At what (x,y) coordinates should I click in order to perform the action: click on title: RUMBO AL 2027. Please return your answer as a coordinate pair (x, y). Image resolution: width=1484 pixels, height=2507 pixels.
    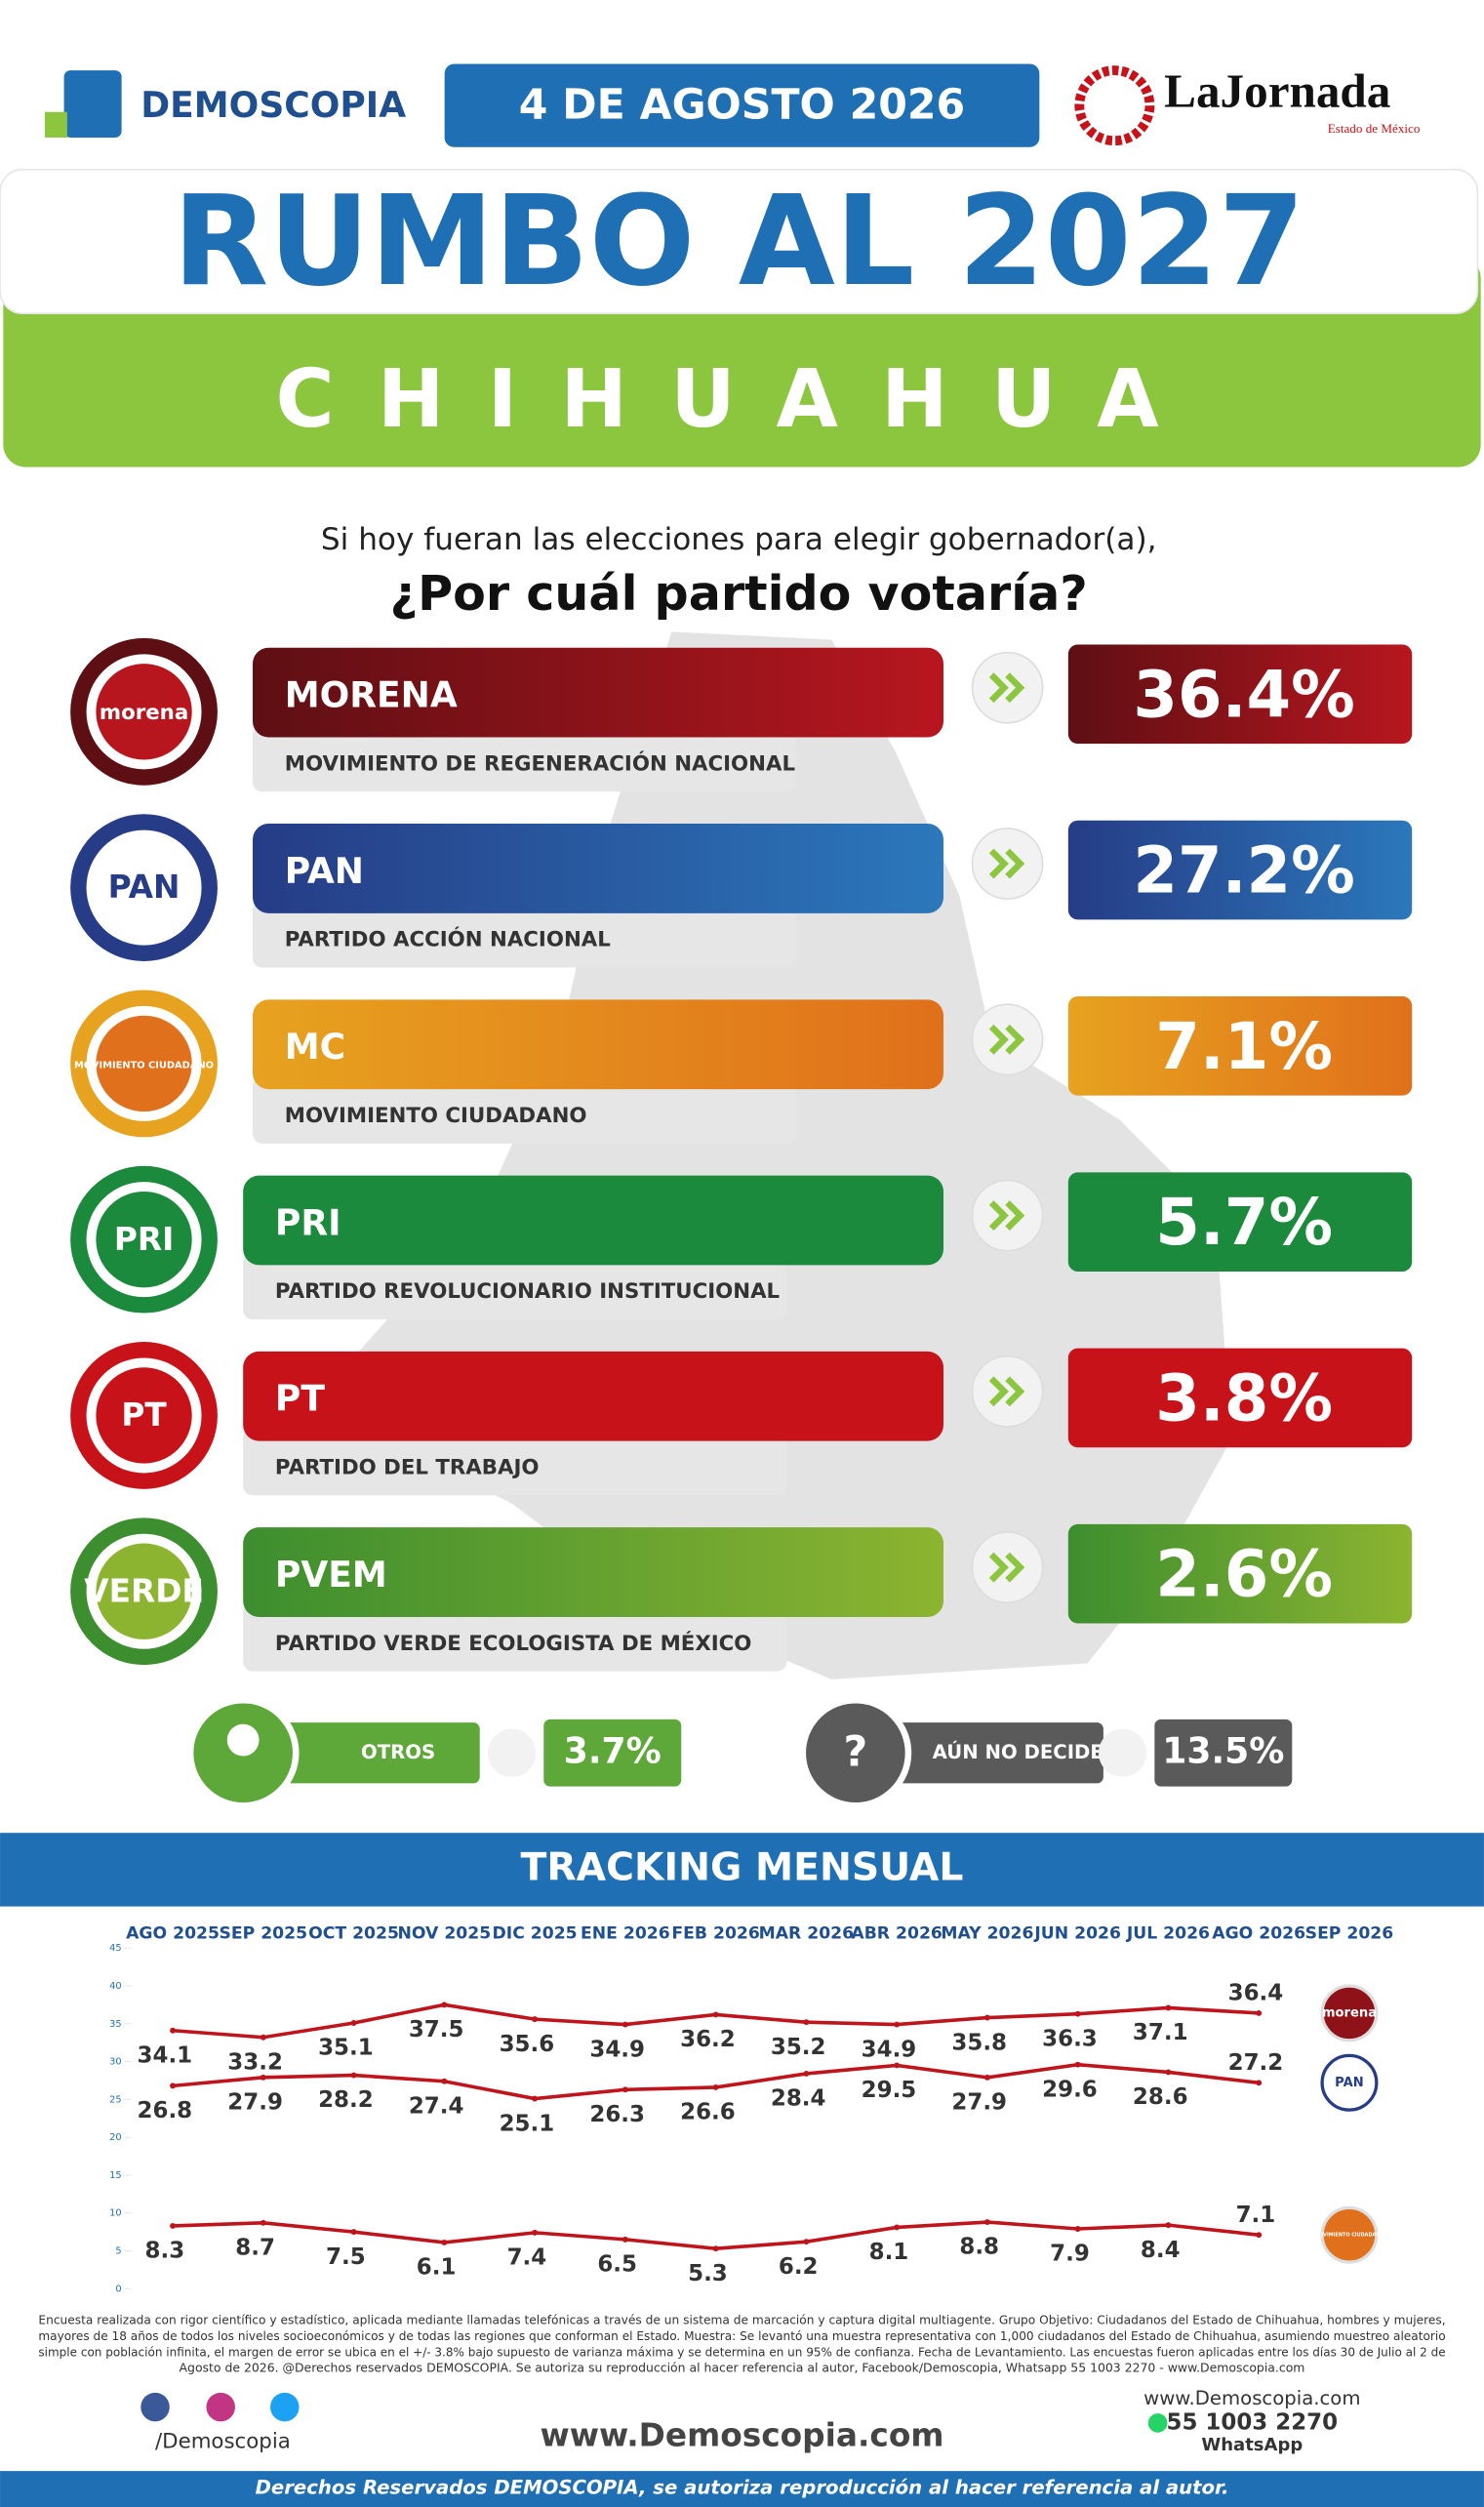
    Looking at the image, I should click on (739, 241).